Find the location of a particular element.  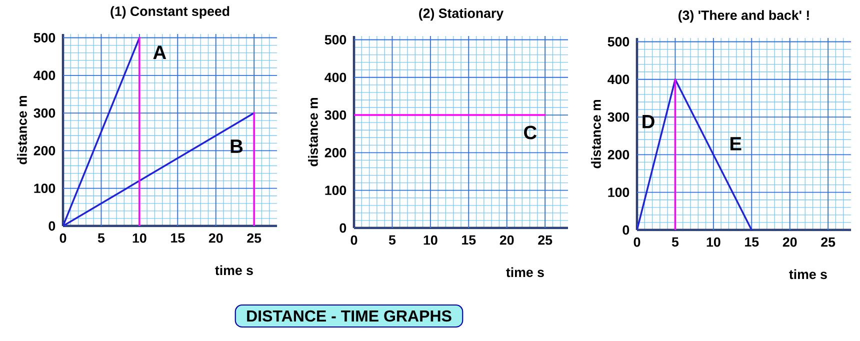

text: DISTANCE - TIME GRAPHS is located at coordinates (349, 316).